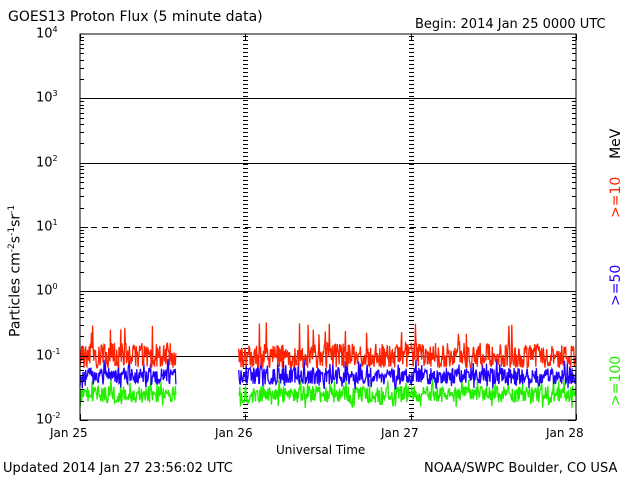  Describe the element at coordinates (15, 270) in the screenshot. I see `y-axis-label: Particles cm-2s-1sr-1` at that location.